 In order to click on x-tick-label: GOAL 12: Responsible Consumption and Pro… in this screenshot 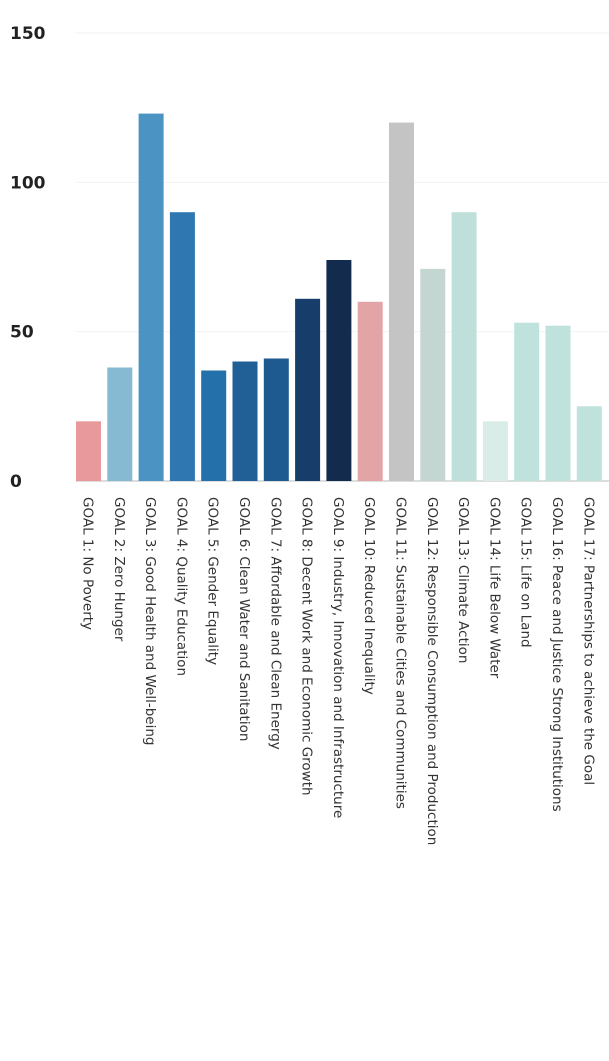, I will do `click(432, 671)`.